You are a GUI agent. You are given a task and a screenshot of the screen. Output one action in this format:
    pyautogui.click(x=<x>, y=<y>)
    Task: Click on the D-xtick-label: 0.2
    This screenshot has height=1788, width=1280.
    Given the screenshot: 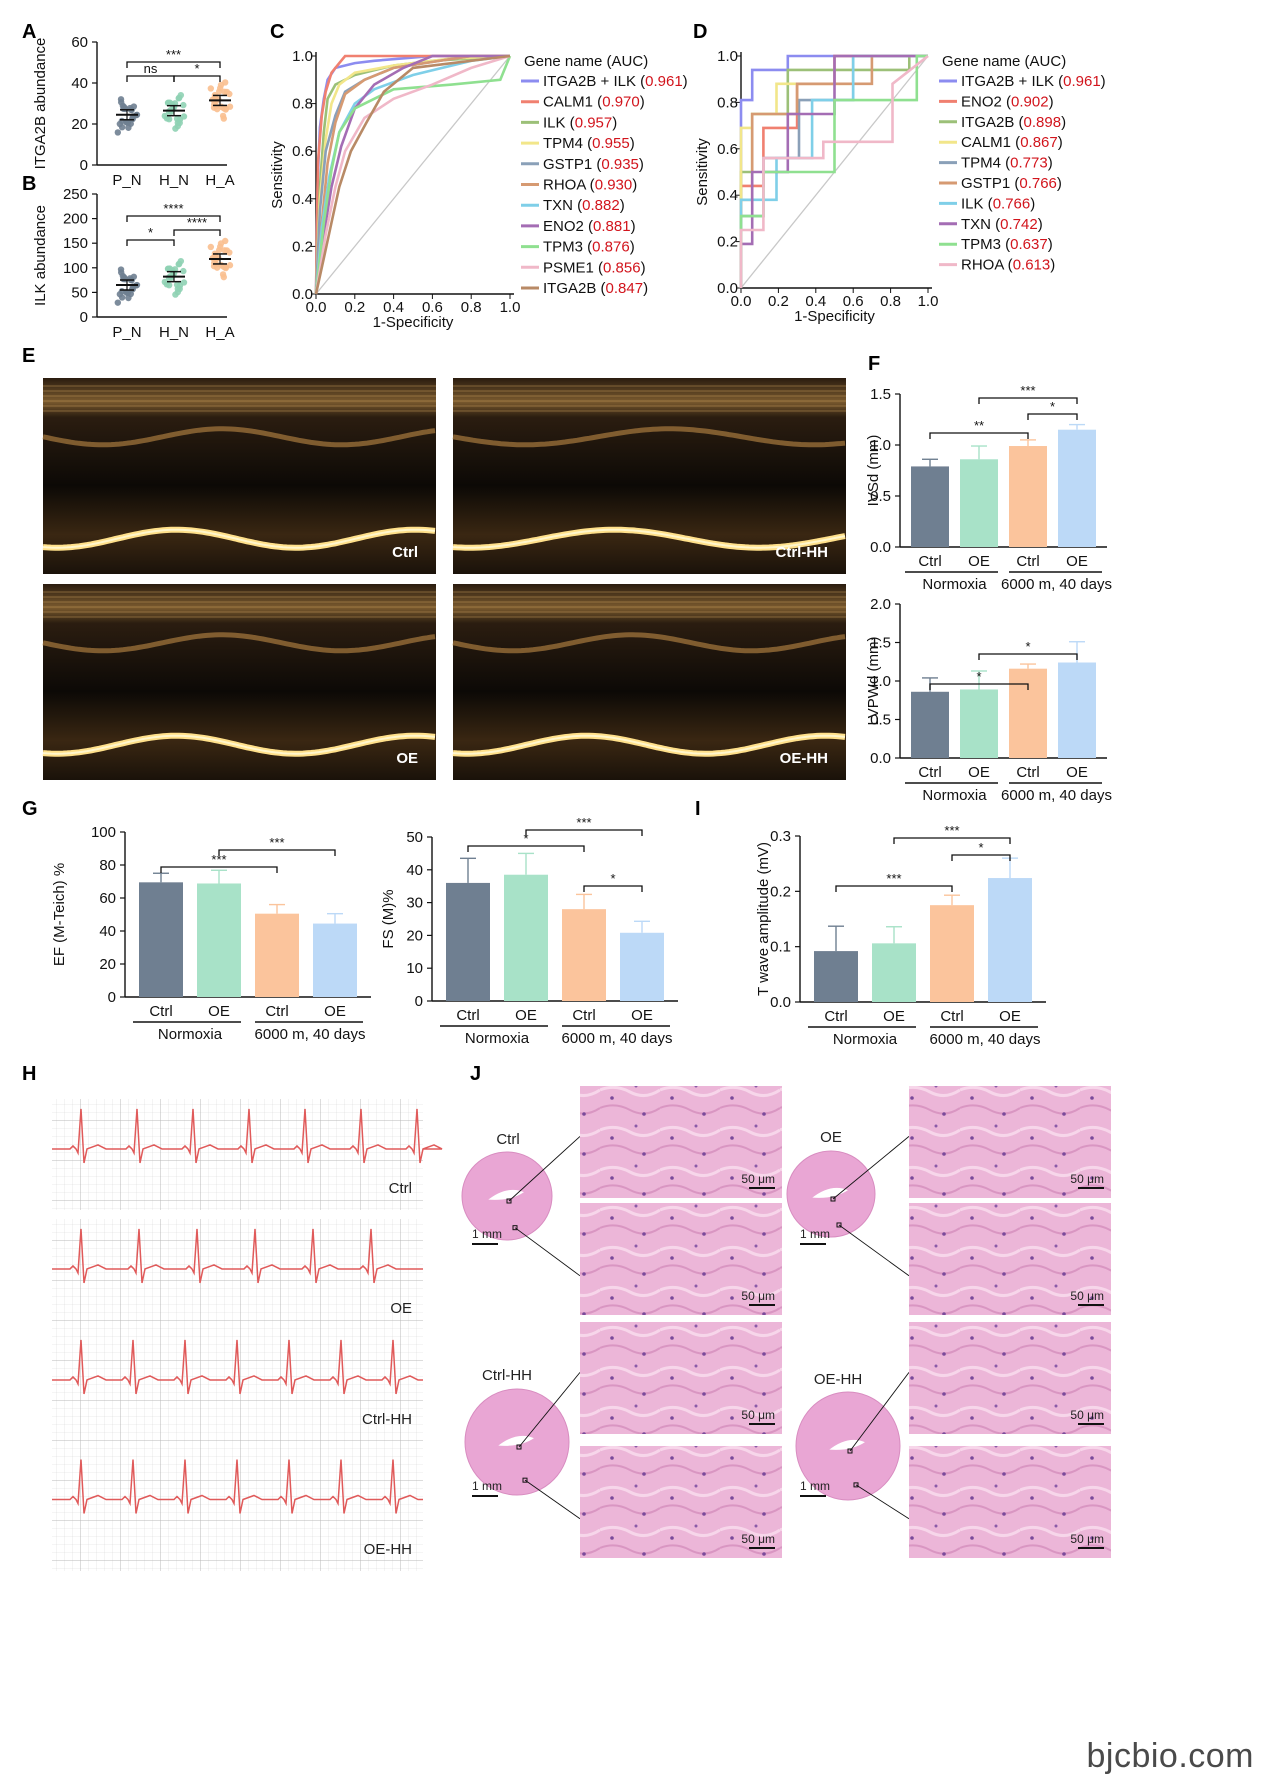 What is the action you would take?
    pyautogui.click(x=778, y=301)
    